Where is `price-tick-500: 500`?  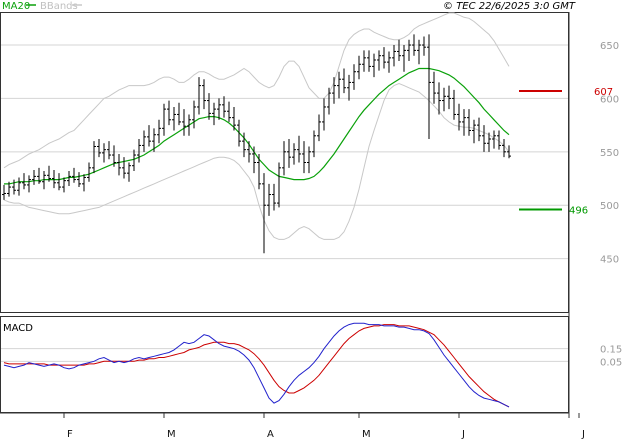 price-tick-500: 500 is located at coordinates (609, 206).